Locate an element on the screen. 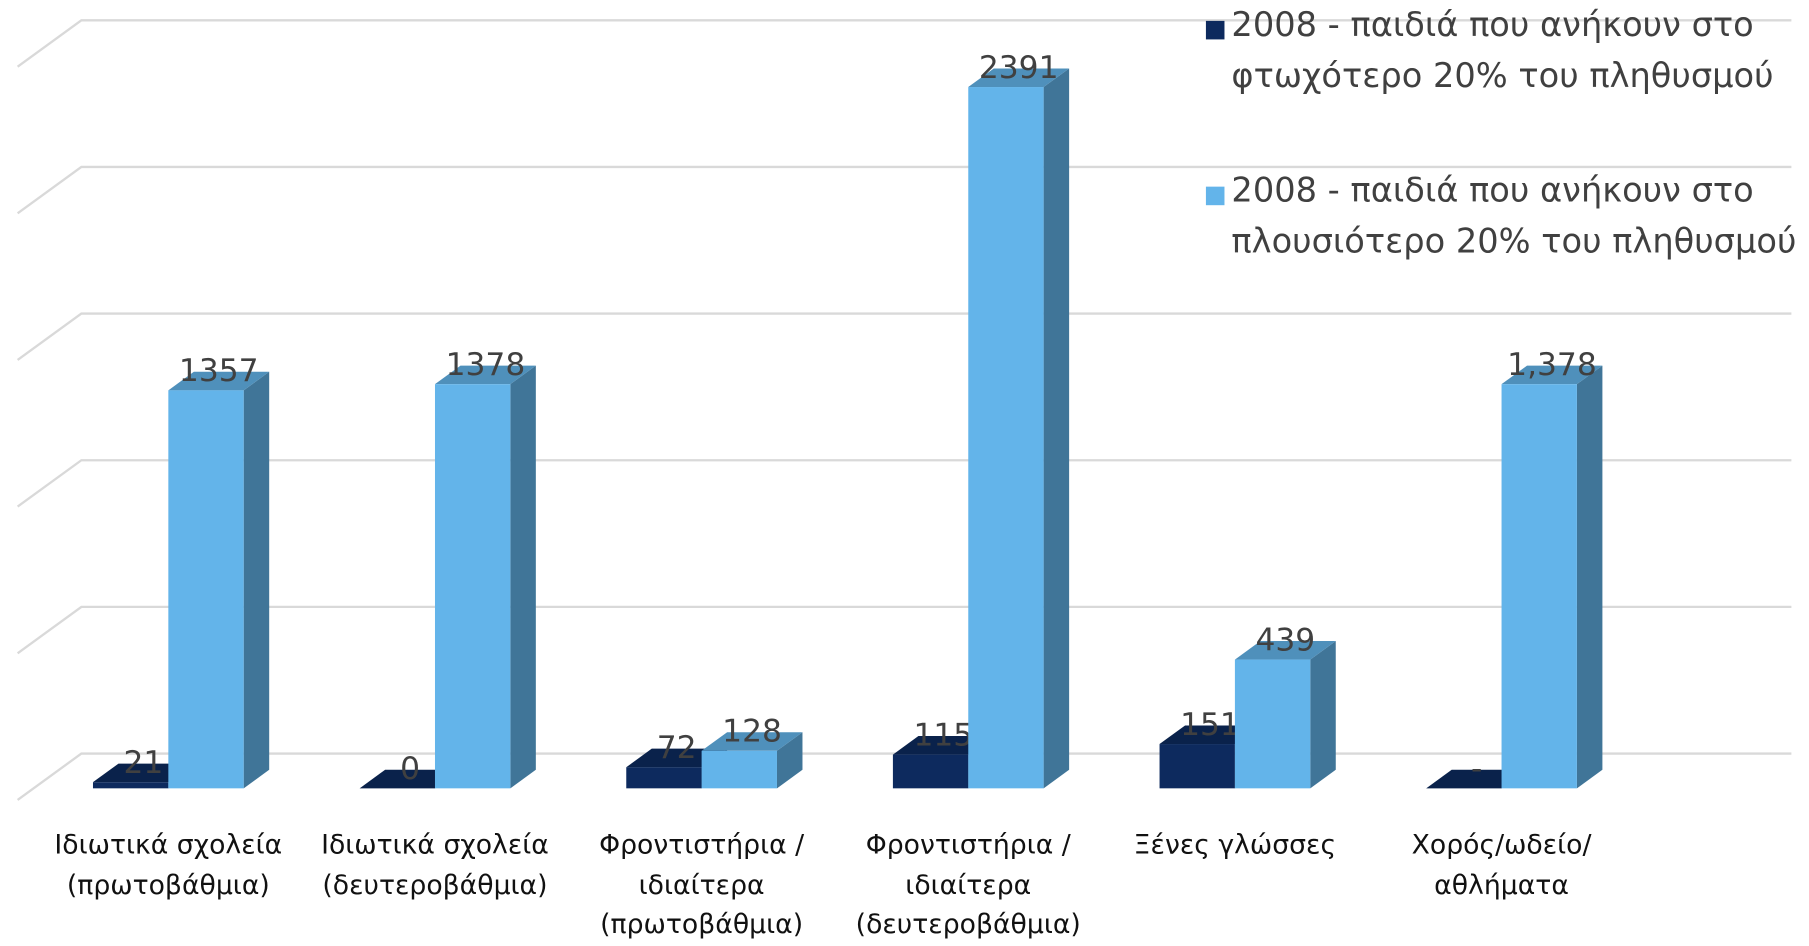  x-tick-label: Χορός/ωδείο/ αθλήματα is located at coordinates (1501, 865).